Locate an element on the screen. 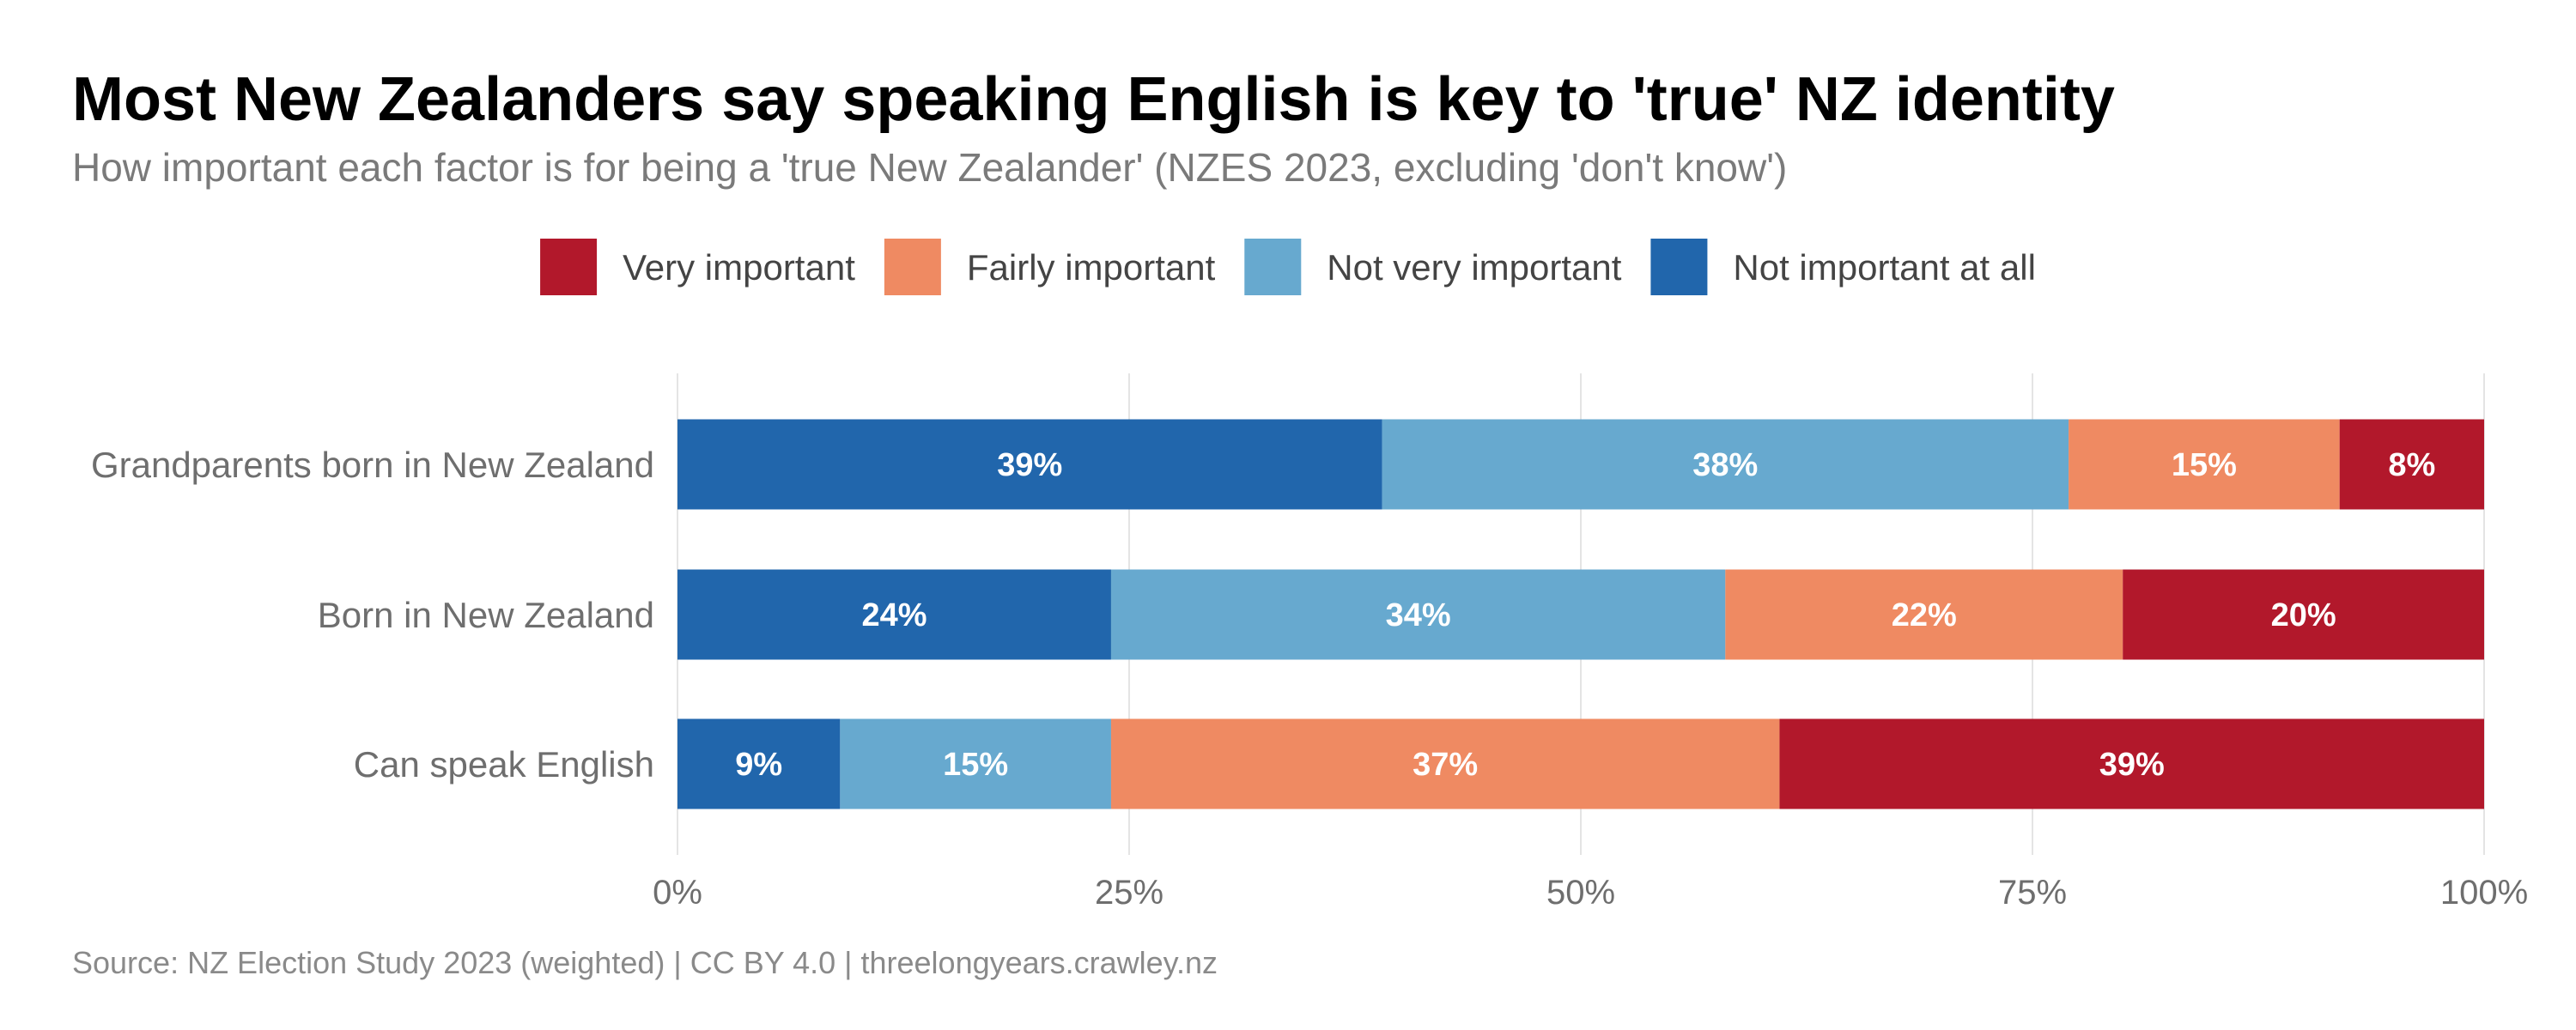  bar-born-in-new-zealand-very-important is located at coordinates (2303, 614).